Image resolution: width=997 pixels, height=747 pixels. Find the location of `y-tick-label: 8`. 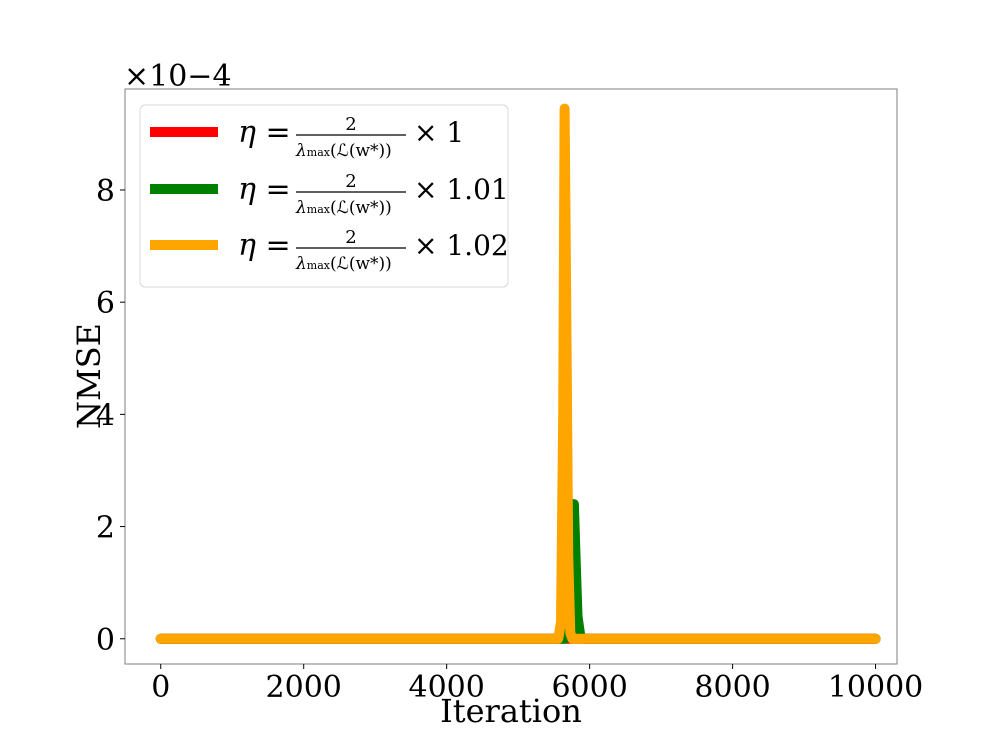

y-tick-label: 8 is located at coordinates (105, 191).